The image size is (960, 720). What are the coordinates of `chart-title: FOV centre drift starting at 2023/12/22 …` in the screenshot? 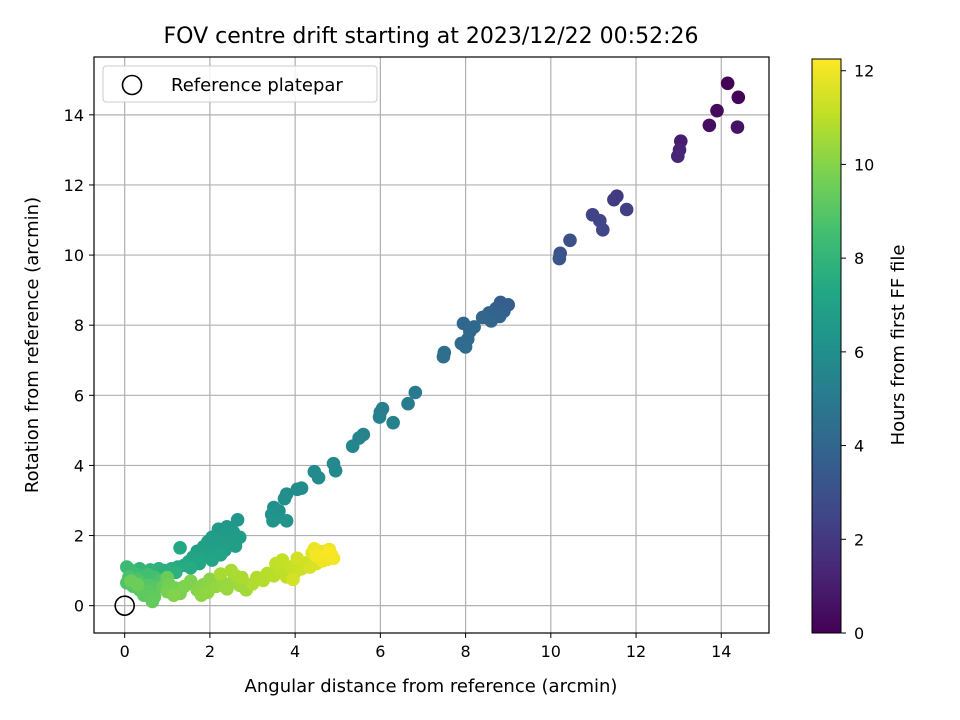 It's located at (431, 36).